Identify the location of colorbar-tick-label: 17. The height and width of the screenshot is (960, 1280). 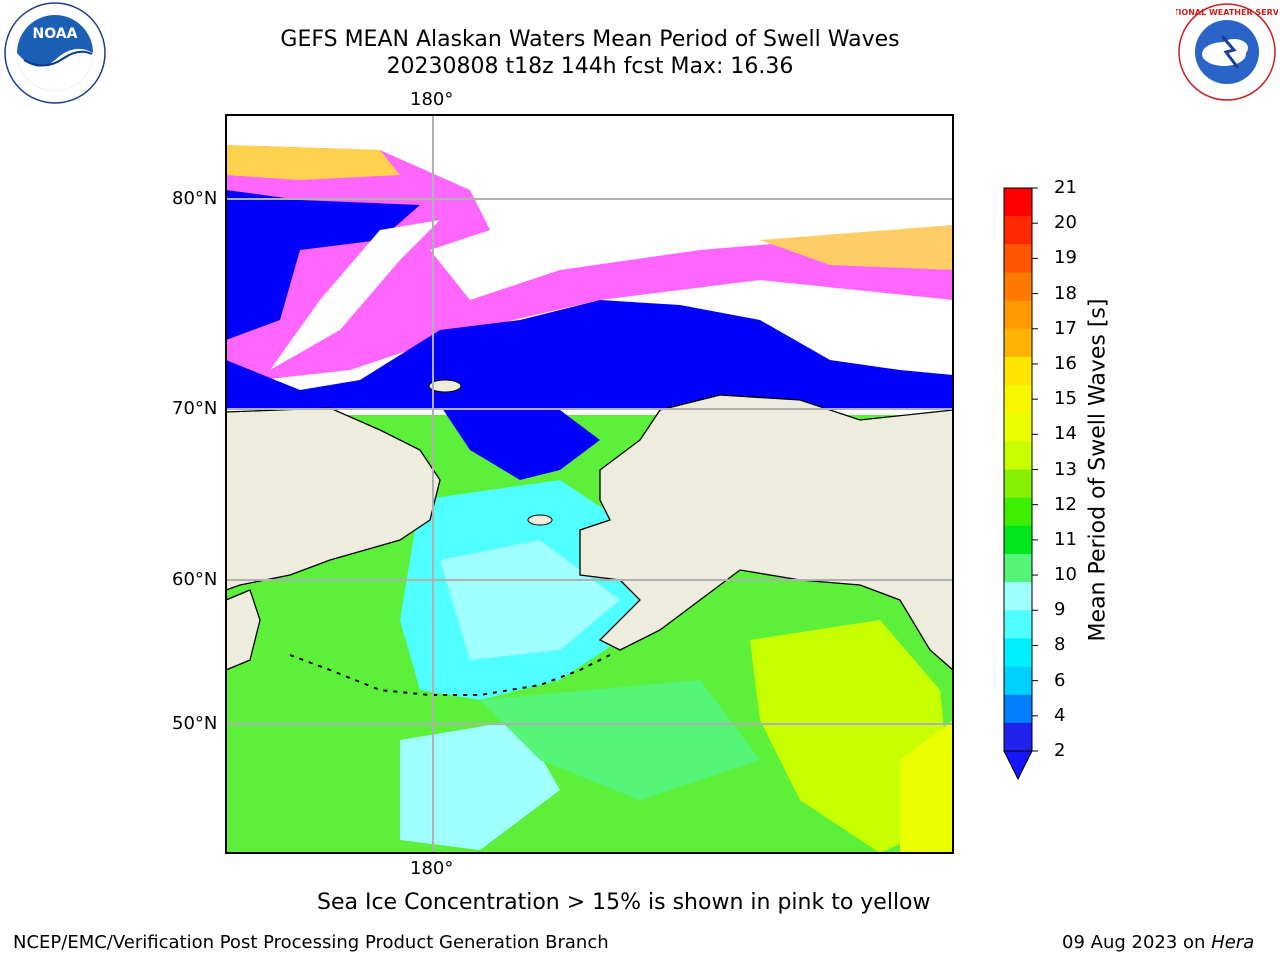
(1065, 328).